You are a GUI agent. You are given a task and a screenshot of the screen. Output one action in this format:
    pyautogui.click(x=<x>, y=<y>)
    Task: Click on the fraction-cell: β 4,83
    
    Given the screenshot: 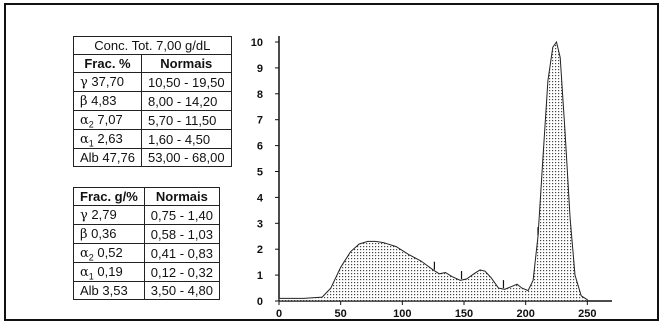 What is the action you would take?
    pyautogui.click(x=107, y=101)
    